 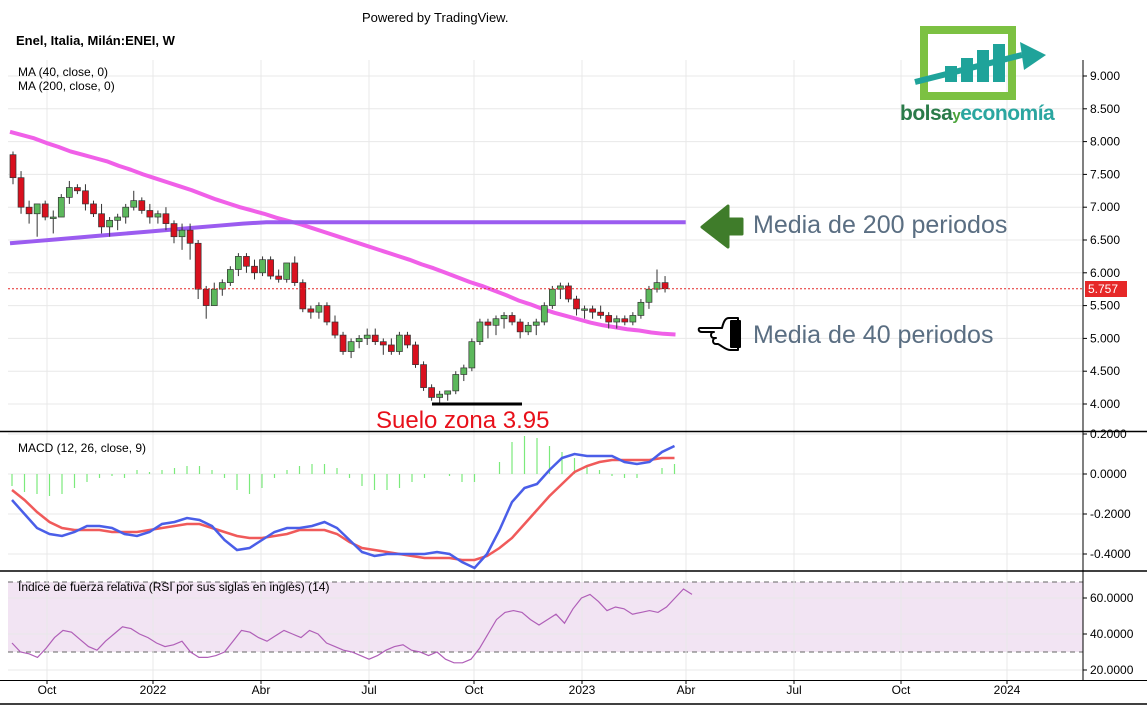 I want to click on macd-axis: 0.2000 0.0000 -0.2000 -0.4000, so click(x=1107, y=494).